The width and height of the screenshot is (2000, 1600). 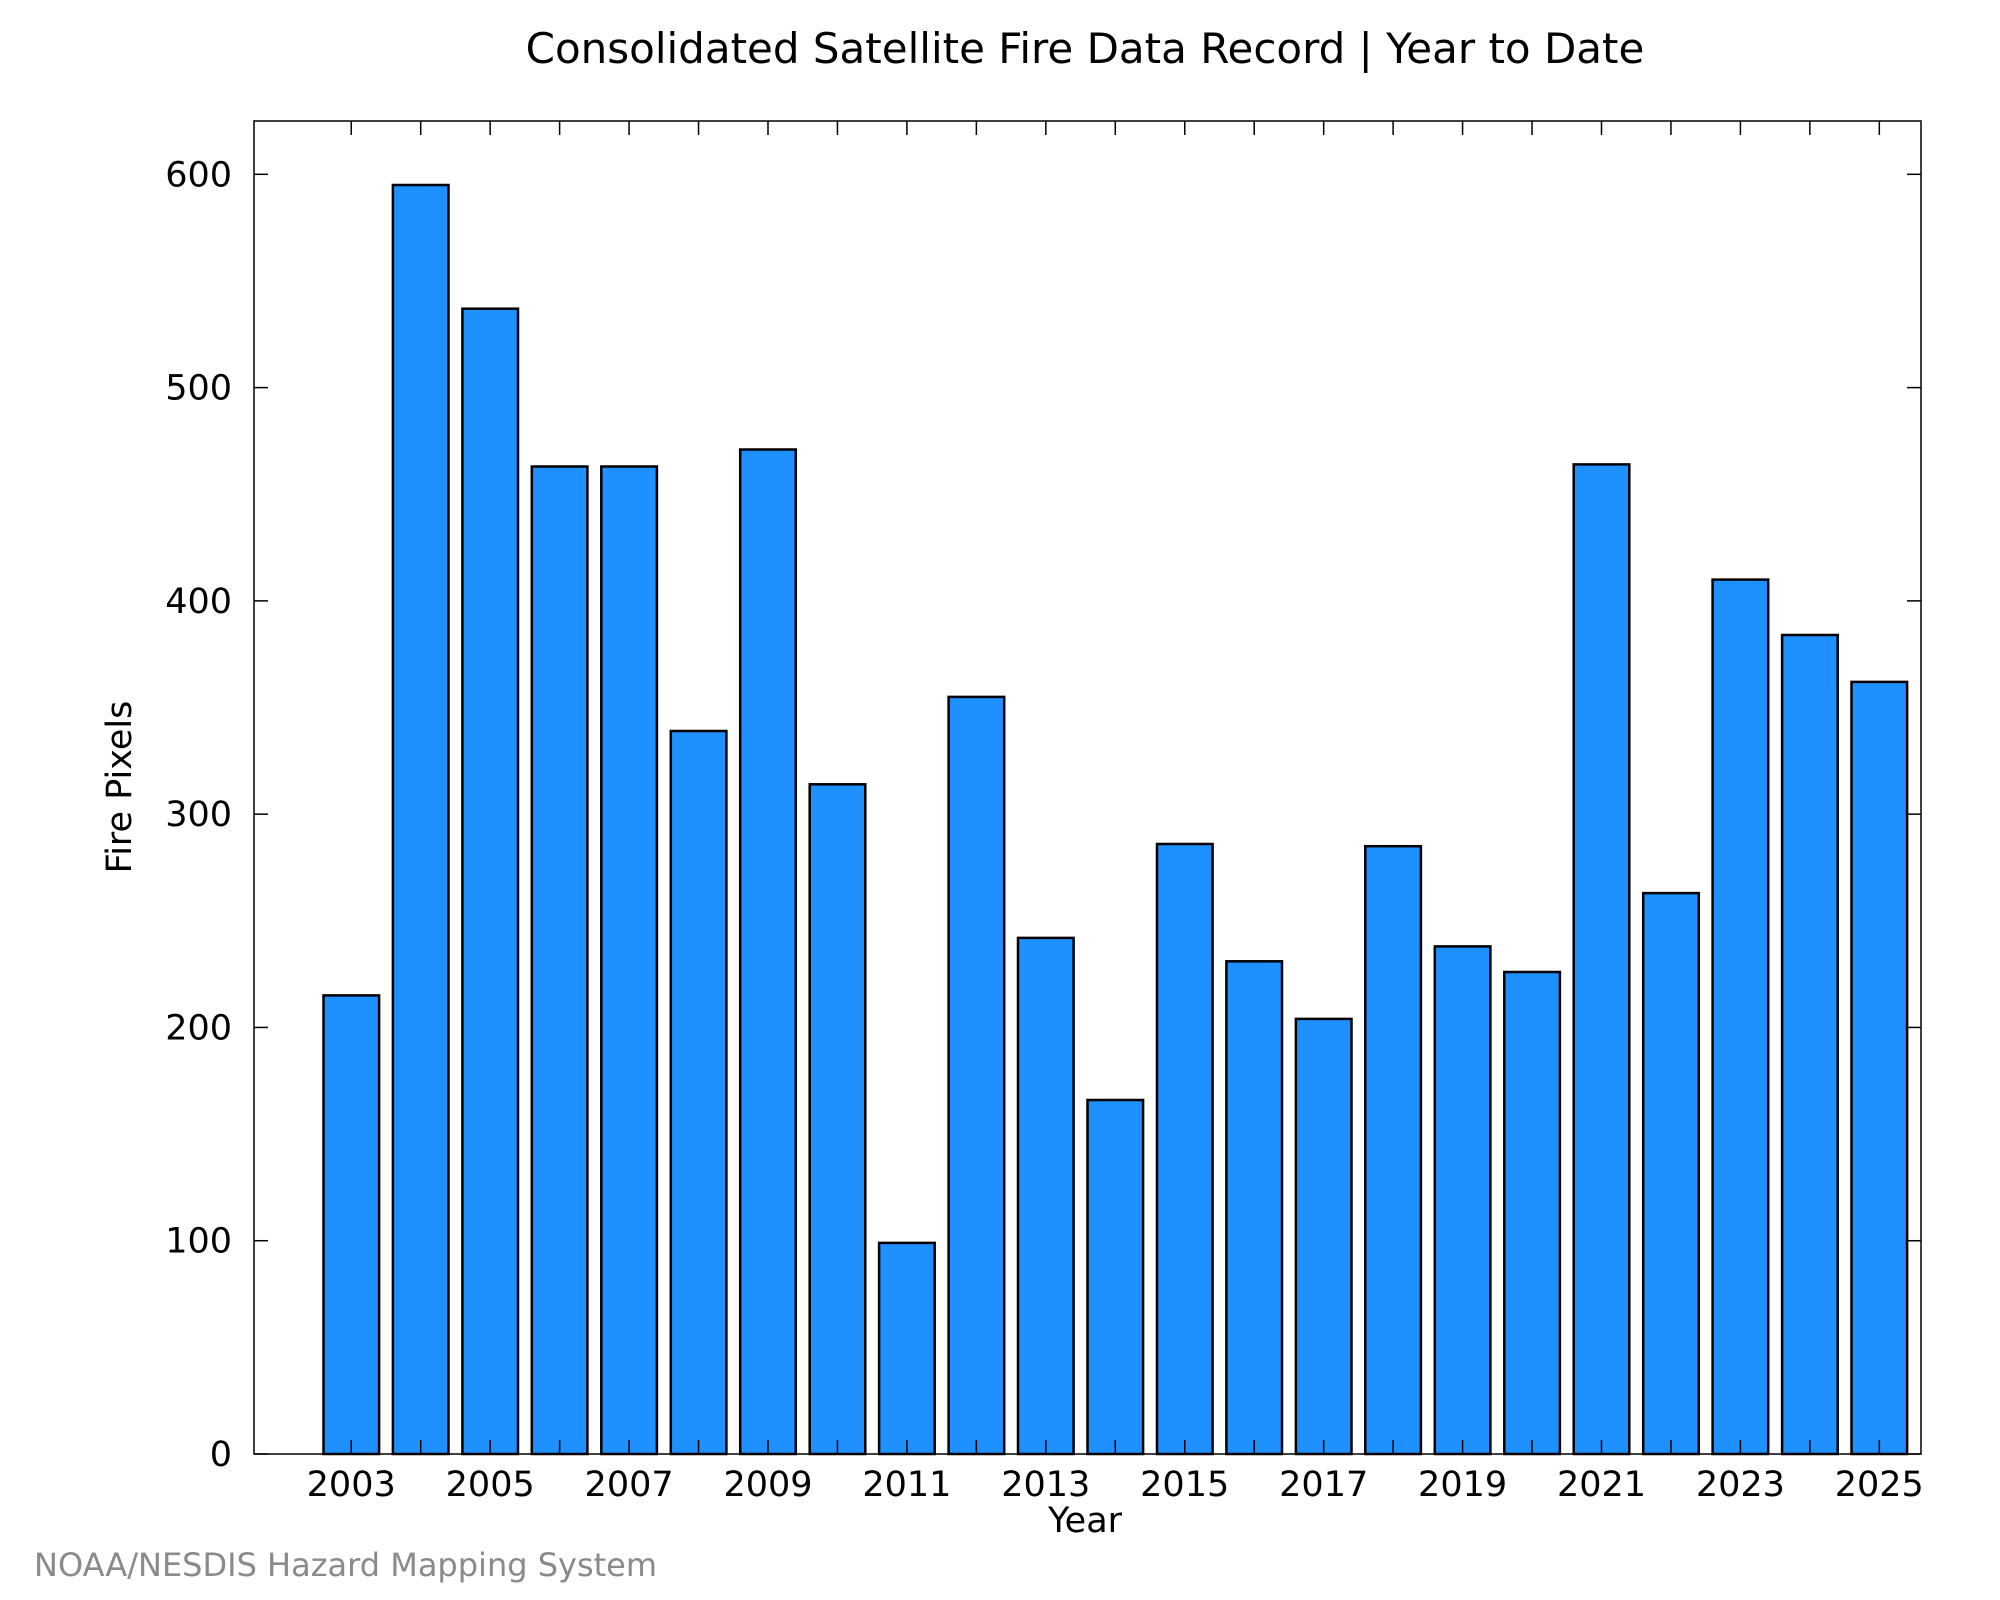 I want to click on bar-2022, so click(x=1671, y=1173).